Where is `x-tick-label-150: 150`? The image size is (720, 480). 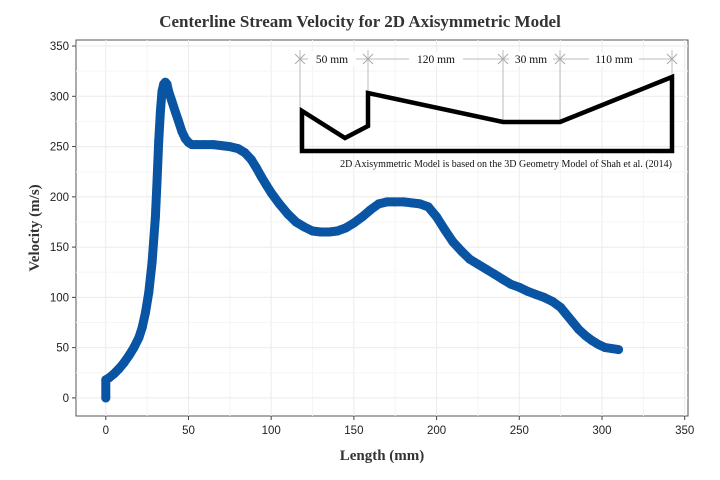
x-tick-label-150: 150 is located at coordinates (353, 431).